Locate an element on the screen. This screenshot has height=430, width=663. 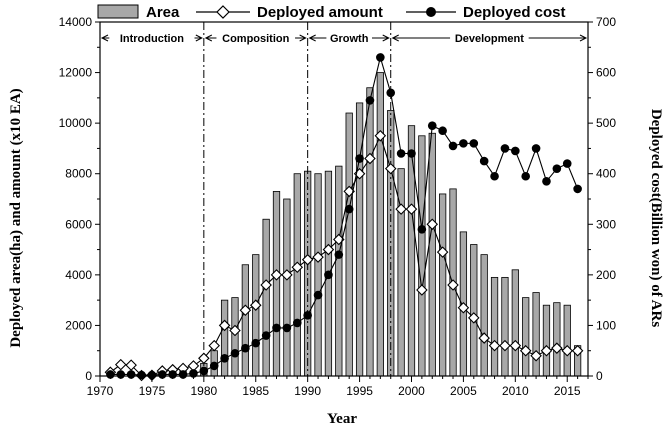
x-tick-label: 1970 is located at coordinates (100, 391).